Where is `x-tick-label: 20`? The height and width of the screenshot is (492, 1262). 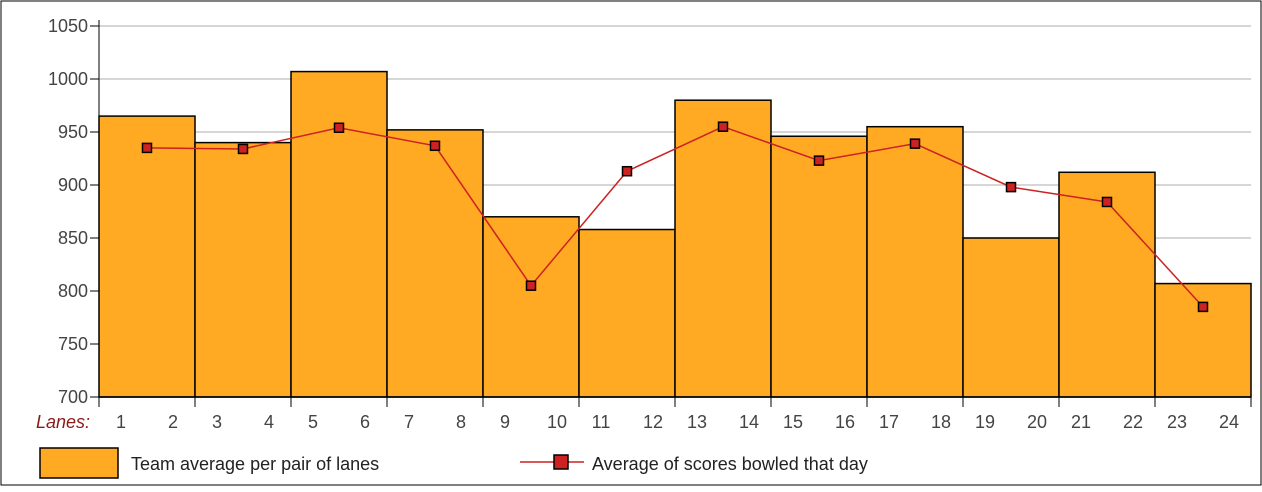
x-tick-label: 20 is located at coordinates (1037, 422).